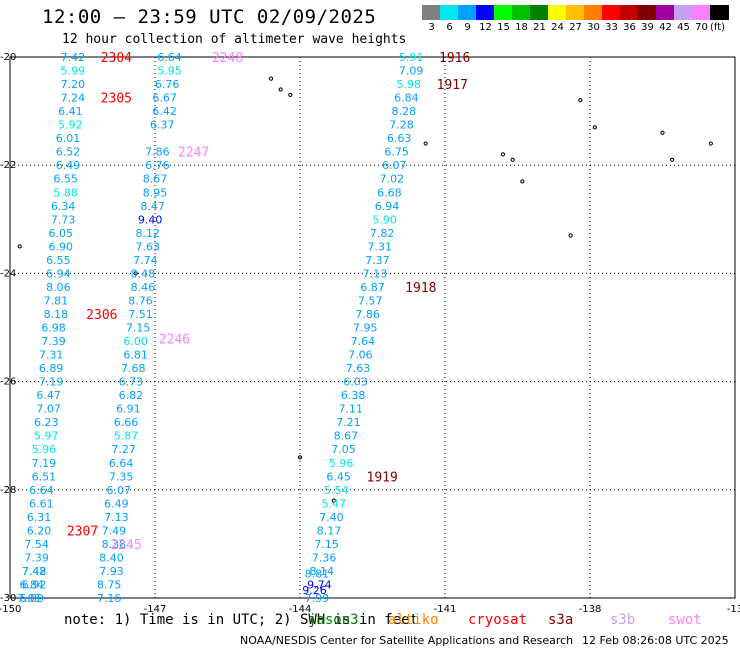 The height and width of the screenshot is (650, 740). What do you see at coordinates (317, 598) in the screenshot?
I see `wave-height-label: 7.99` at bounding box center [317, 598].